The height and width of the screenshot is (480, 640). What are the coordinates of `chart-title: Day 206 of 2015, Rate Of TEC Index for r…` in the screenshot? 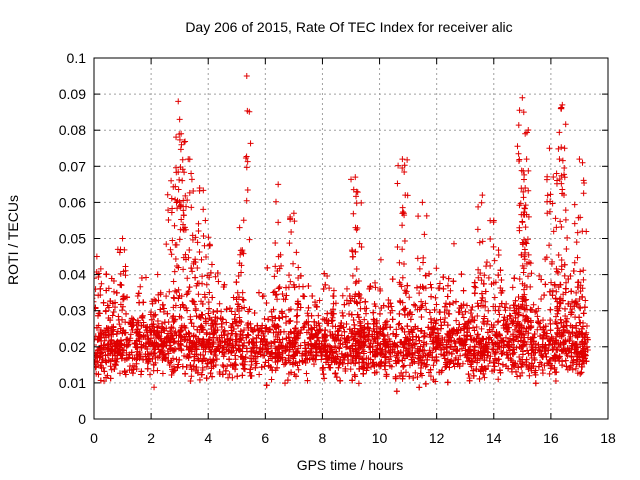 It's located at (348, 27).